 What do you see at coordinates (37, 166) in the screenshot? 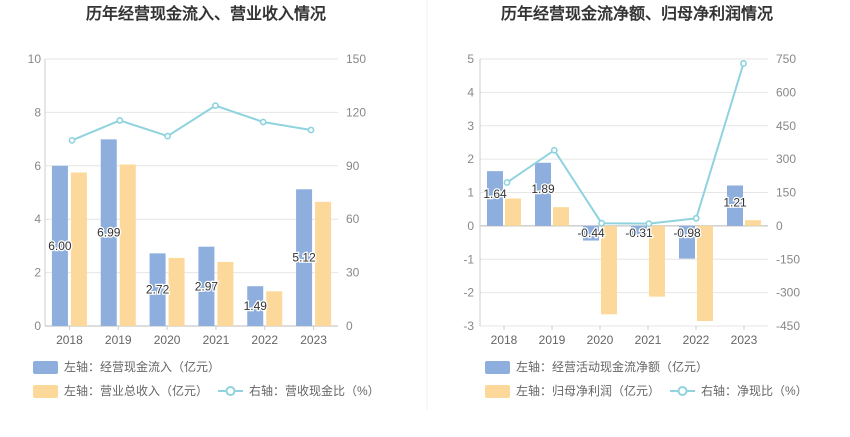
I see `left-axis-tick: 6` at bounding box center [37, 166].